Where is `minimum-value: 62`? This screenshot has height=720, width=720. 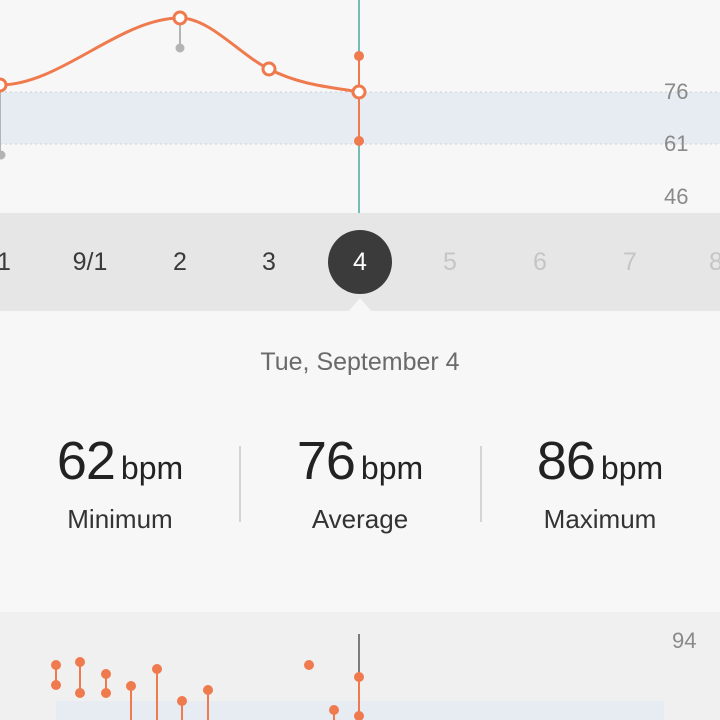
minimum-value: 62 is located at coordinates (86, 461).